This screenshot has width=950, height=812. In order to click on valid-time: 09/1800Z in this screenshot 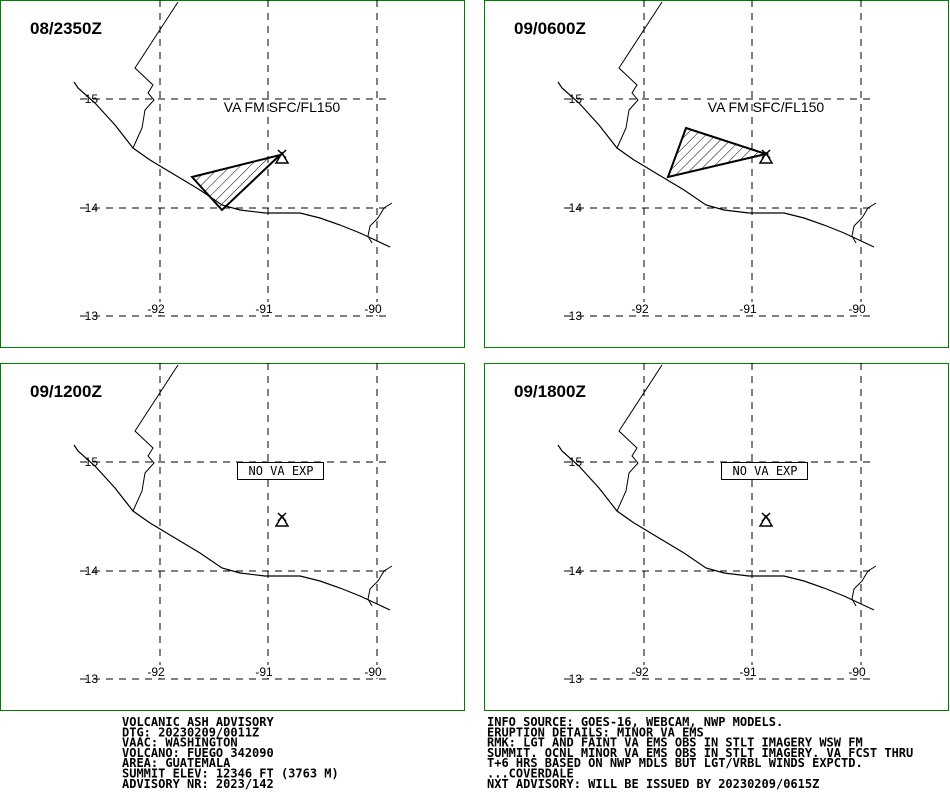, I will do `click(550, 391)`.